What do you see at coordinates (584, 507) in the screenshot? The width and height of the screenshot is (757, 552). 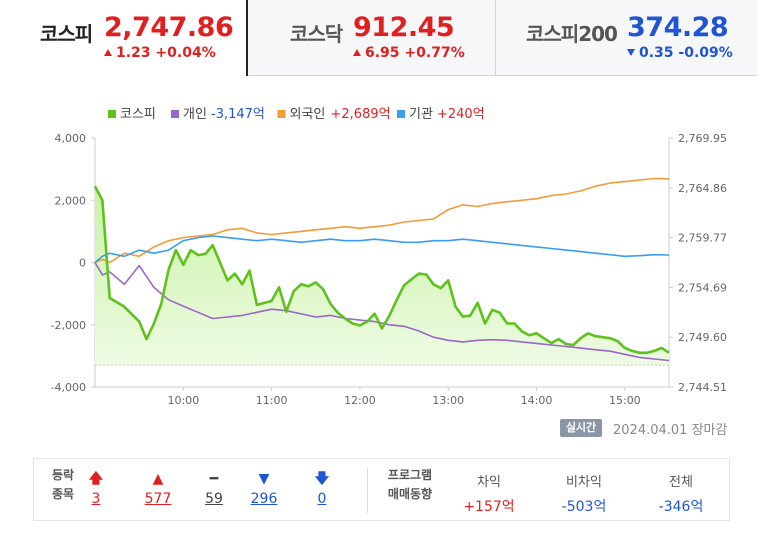 I see `program-value: -503억` at bounding box center [584, 507].